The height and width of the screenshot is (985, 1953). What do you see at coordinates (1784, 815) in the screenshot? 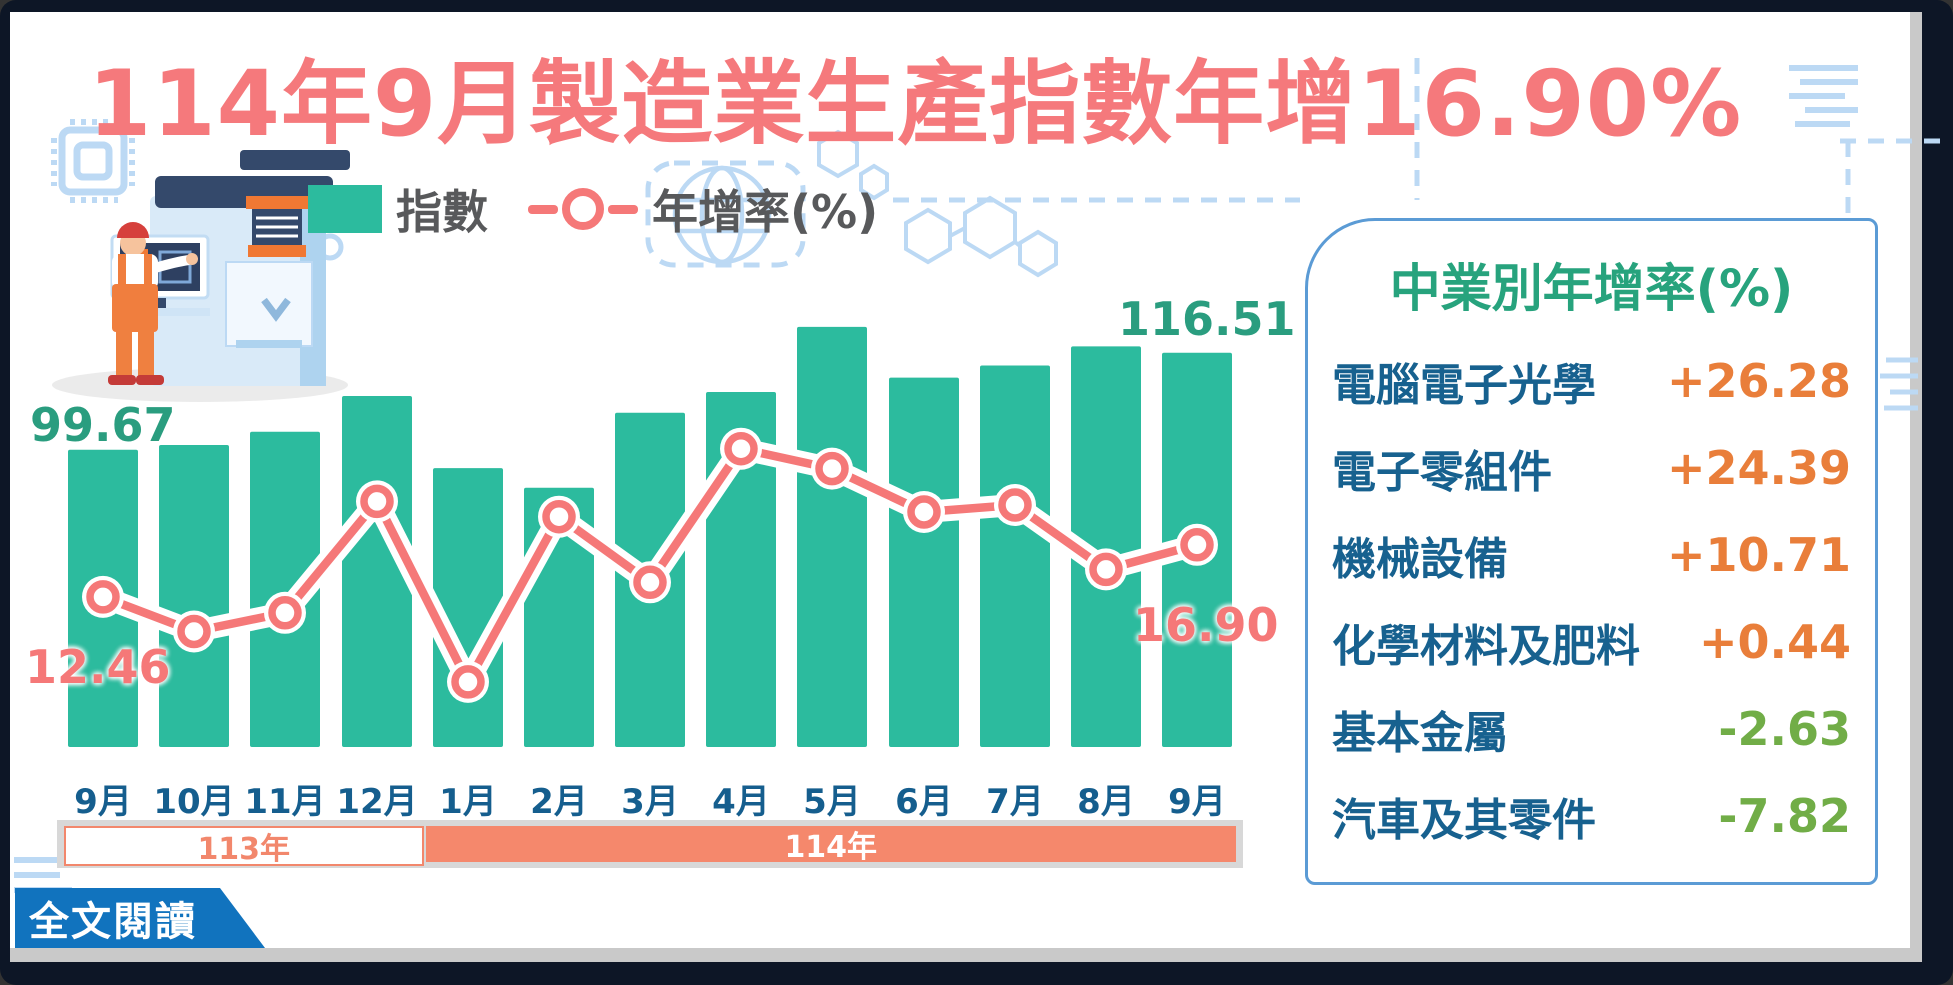
I see `industry-value: -7.82` at bounding box center [1784, 815].